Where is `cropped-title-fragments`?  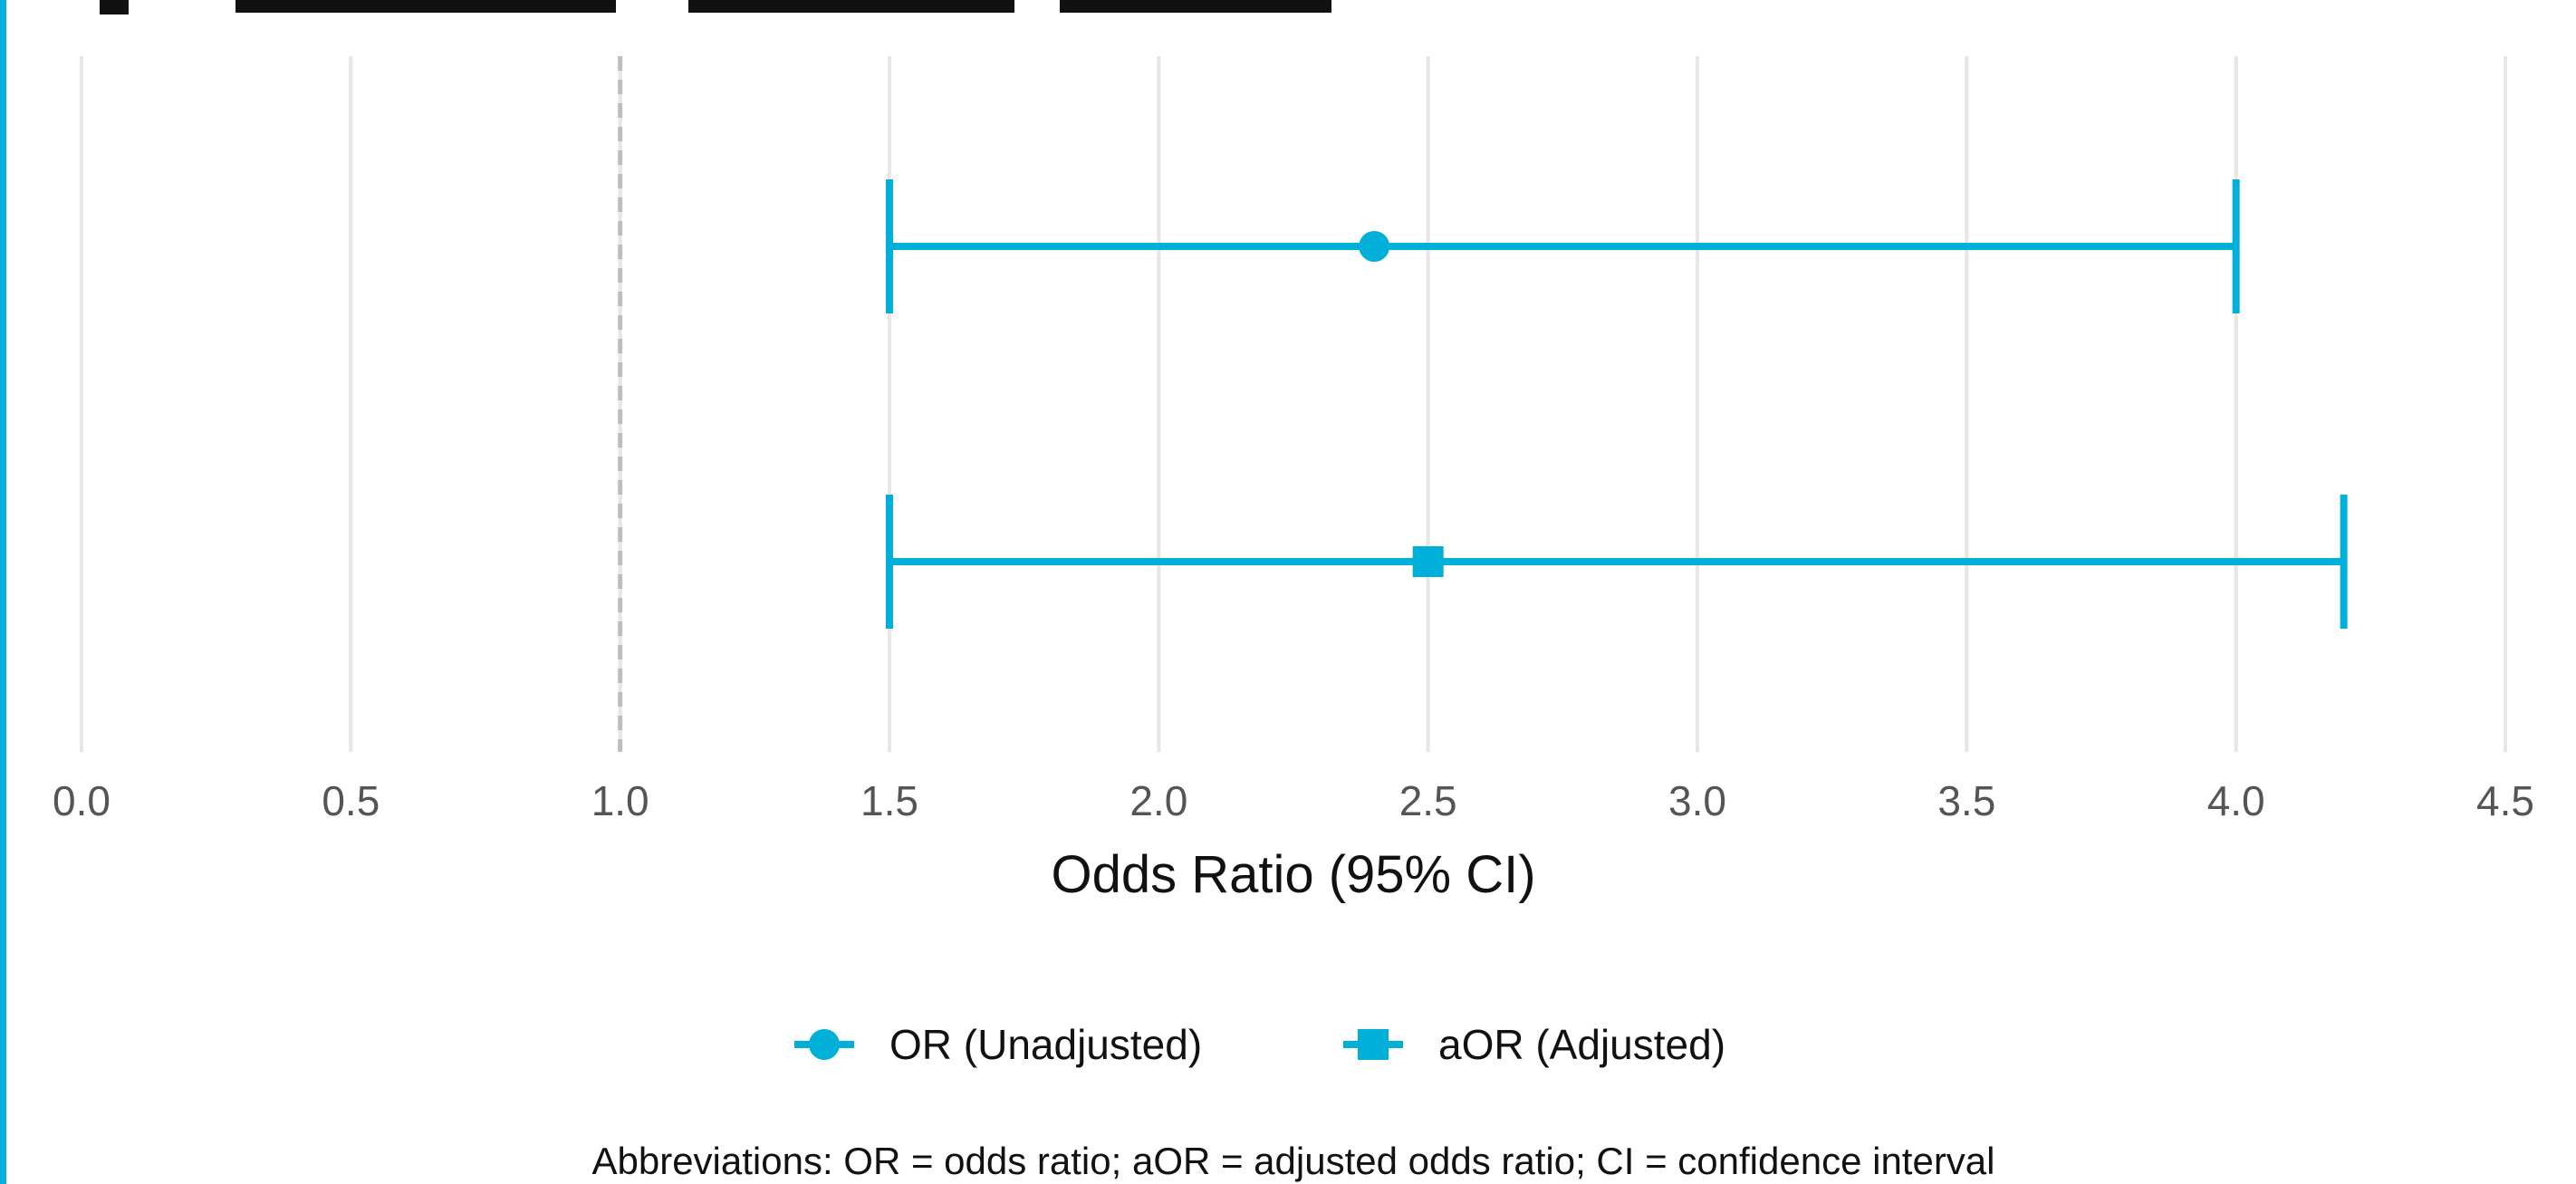 cropped-title-fragments is located at coordinates (715, 7).